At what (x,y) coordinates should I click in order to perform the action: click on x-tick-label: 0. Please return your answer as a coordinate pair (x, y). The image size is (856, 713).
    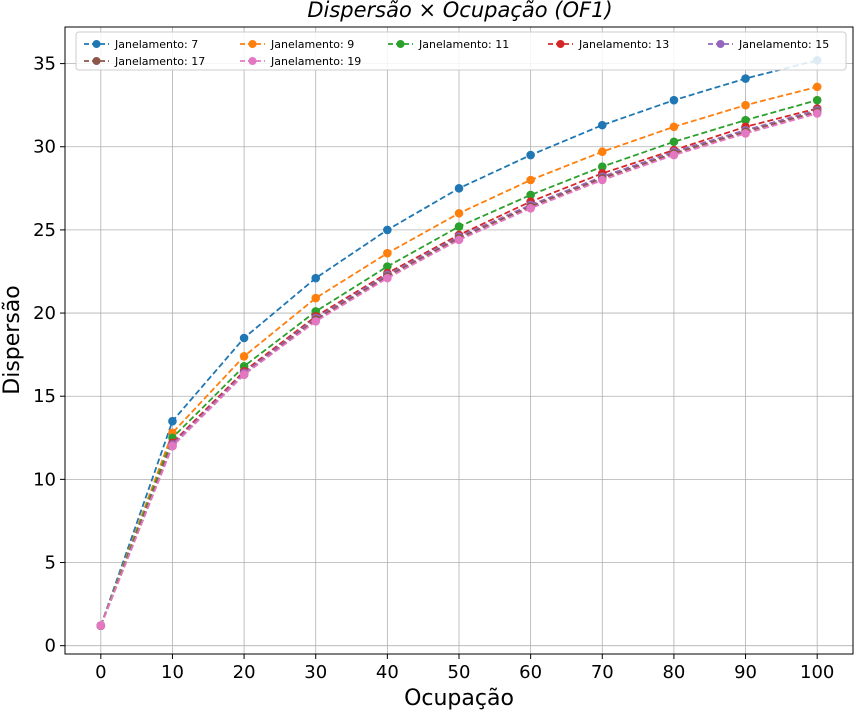
    Looking at the image, I should click on (100, 672).